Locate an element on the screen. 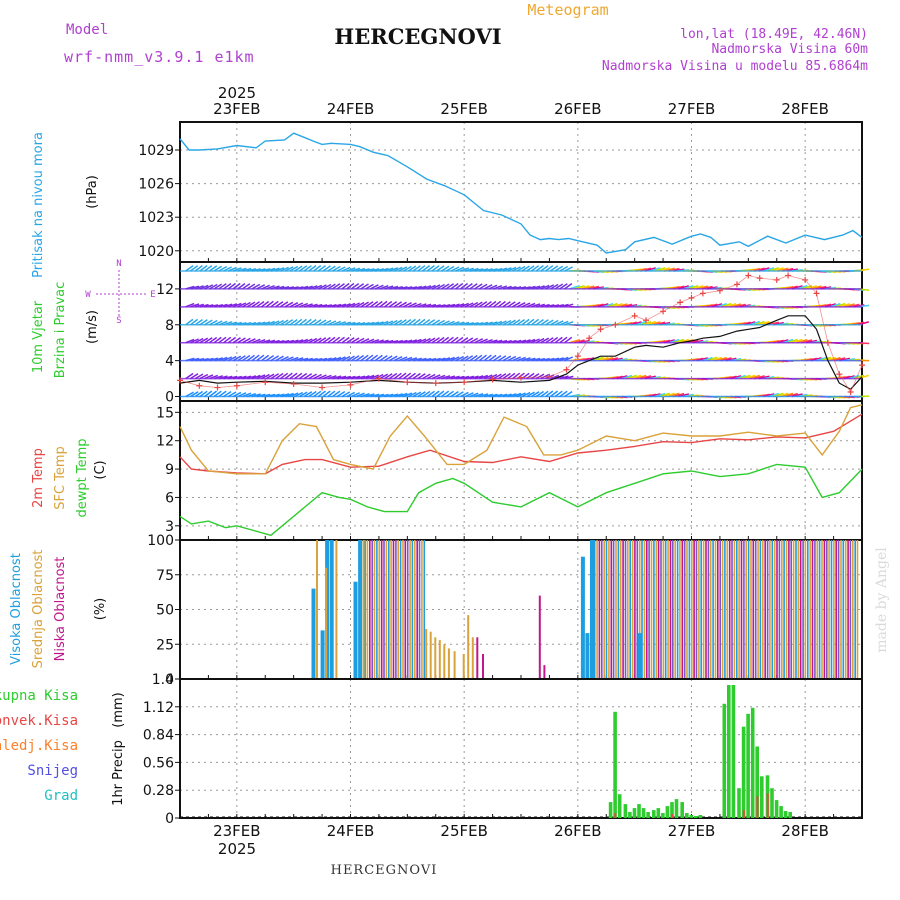 The height and width of the screenshot is (900, 900). y-tick-label: 6 is located at coordinates (169, 498).